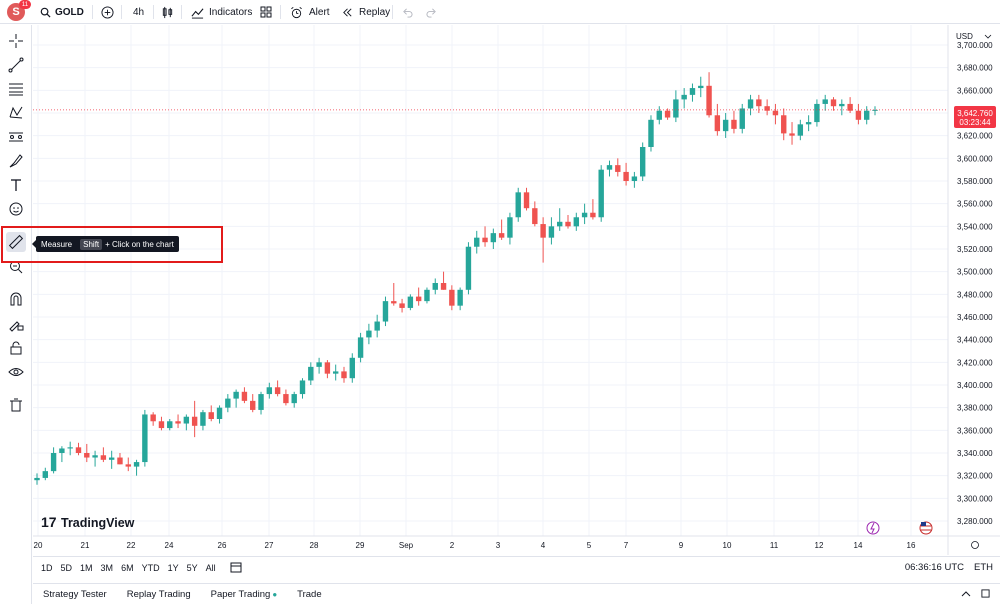  I want to click on grid-icon, so click(266, 12).